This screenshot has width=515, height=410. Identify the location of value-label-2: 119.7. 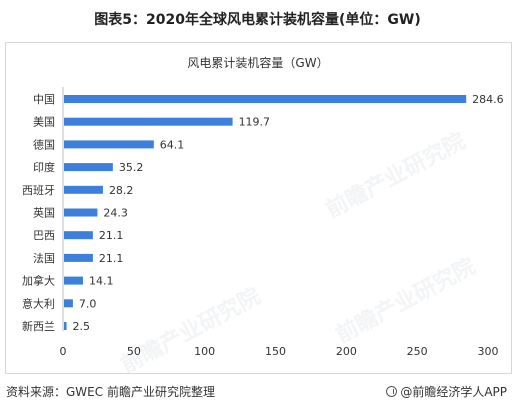
(255, 122).